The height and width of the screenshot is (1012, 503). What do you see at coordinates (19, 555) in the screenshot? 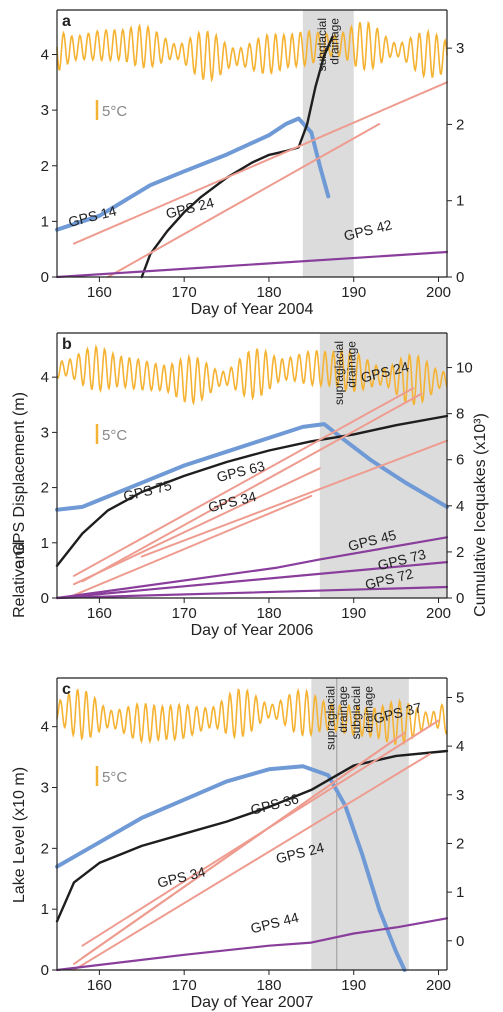
I see `left-axis-label-and: and` at bounding box center [19, 555].